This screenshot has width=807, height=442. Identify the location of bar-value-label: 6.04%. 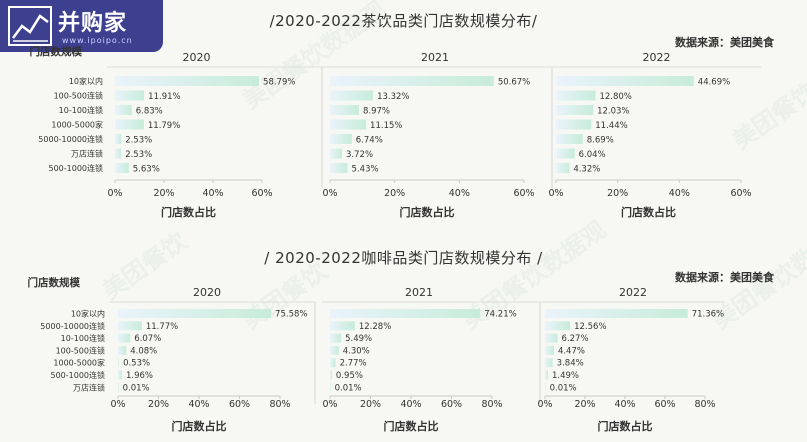
(592, 155).